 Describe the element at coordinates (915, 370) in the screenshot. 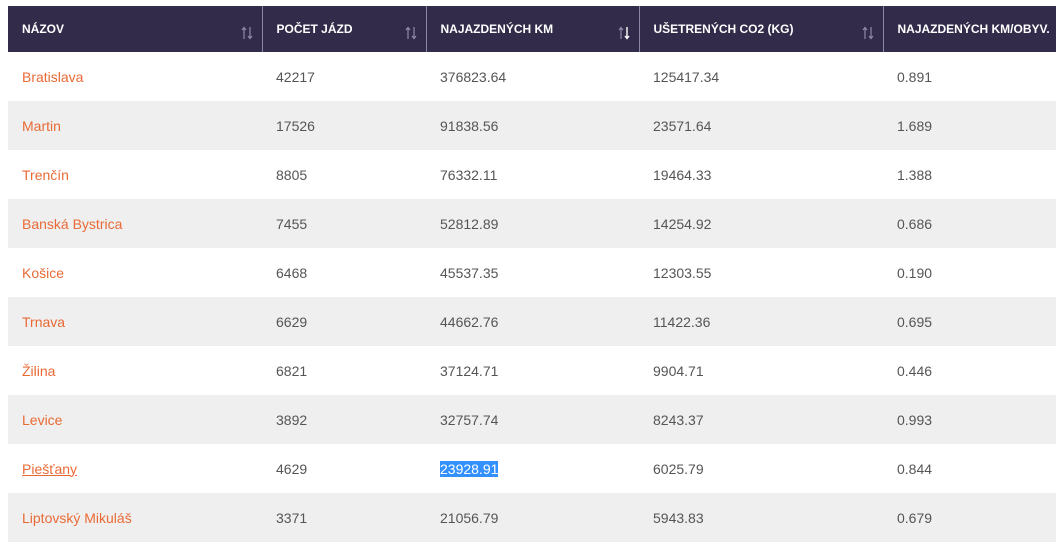

I see `km-per-capita-cell: 0.446` at that location.